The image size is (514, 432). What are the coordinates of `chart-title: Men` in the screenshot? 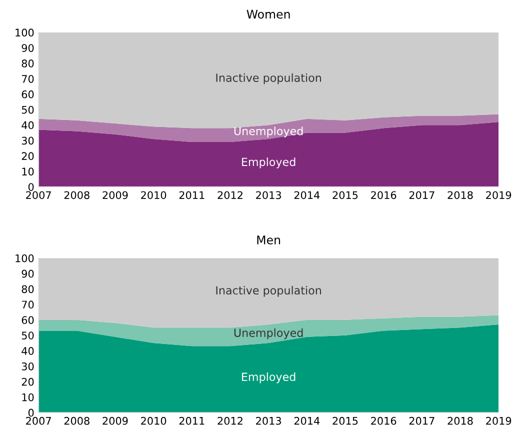 It's located at (268, 240).